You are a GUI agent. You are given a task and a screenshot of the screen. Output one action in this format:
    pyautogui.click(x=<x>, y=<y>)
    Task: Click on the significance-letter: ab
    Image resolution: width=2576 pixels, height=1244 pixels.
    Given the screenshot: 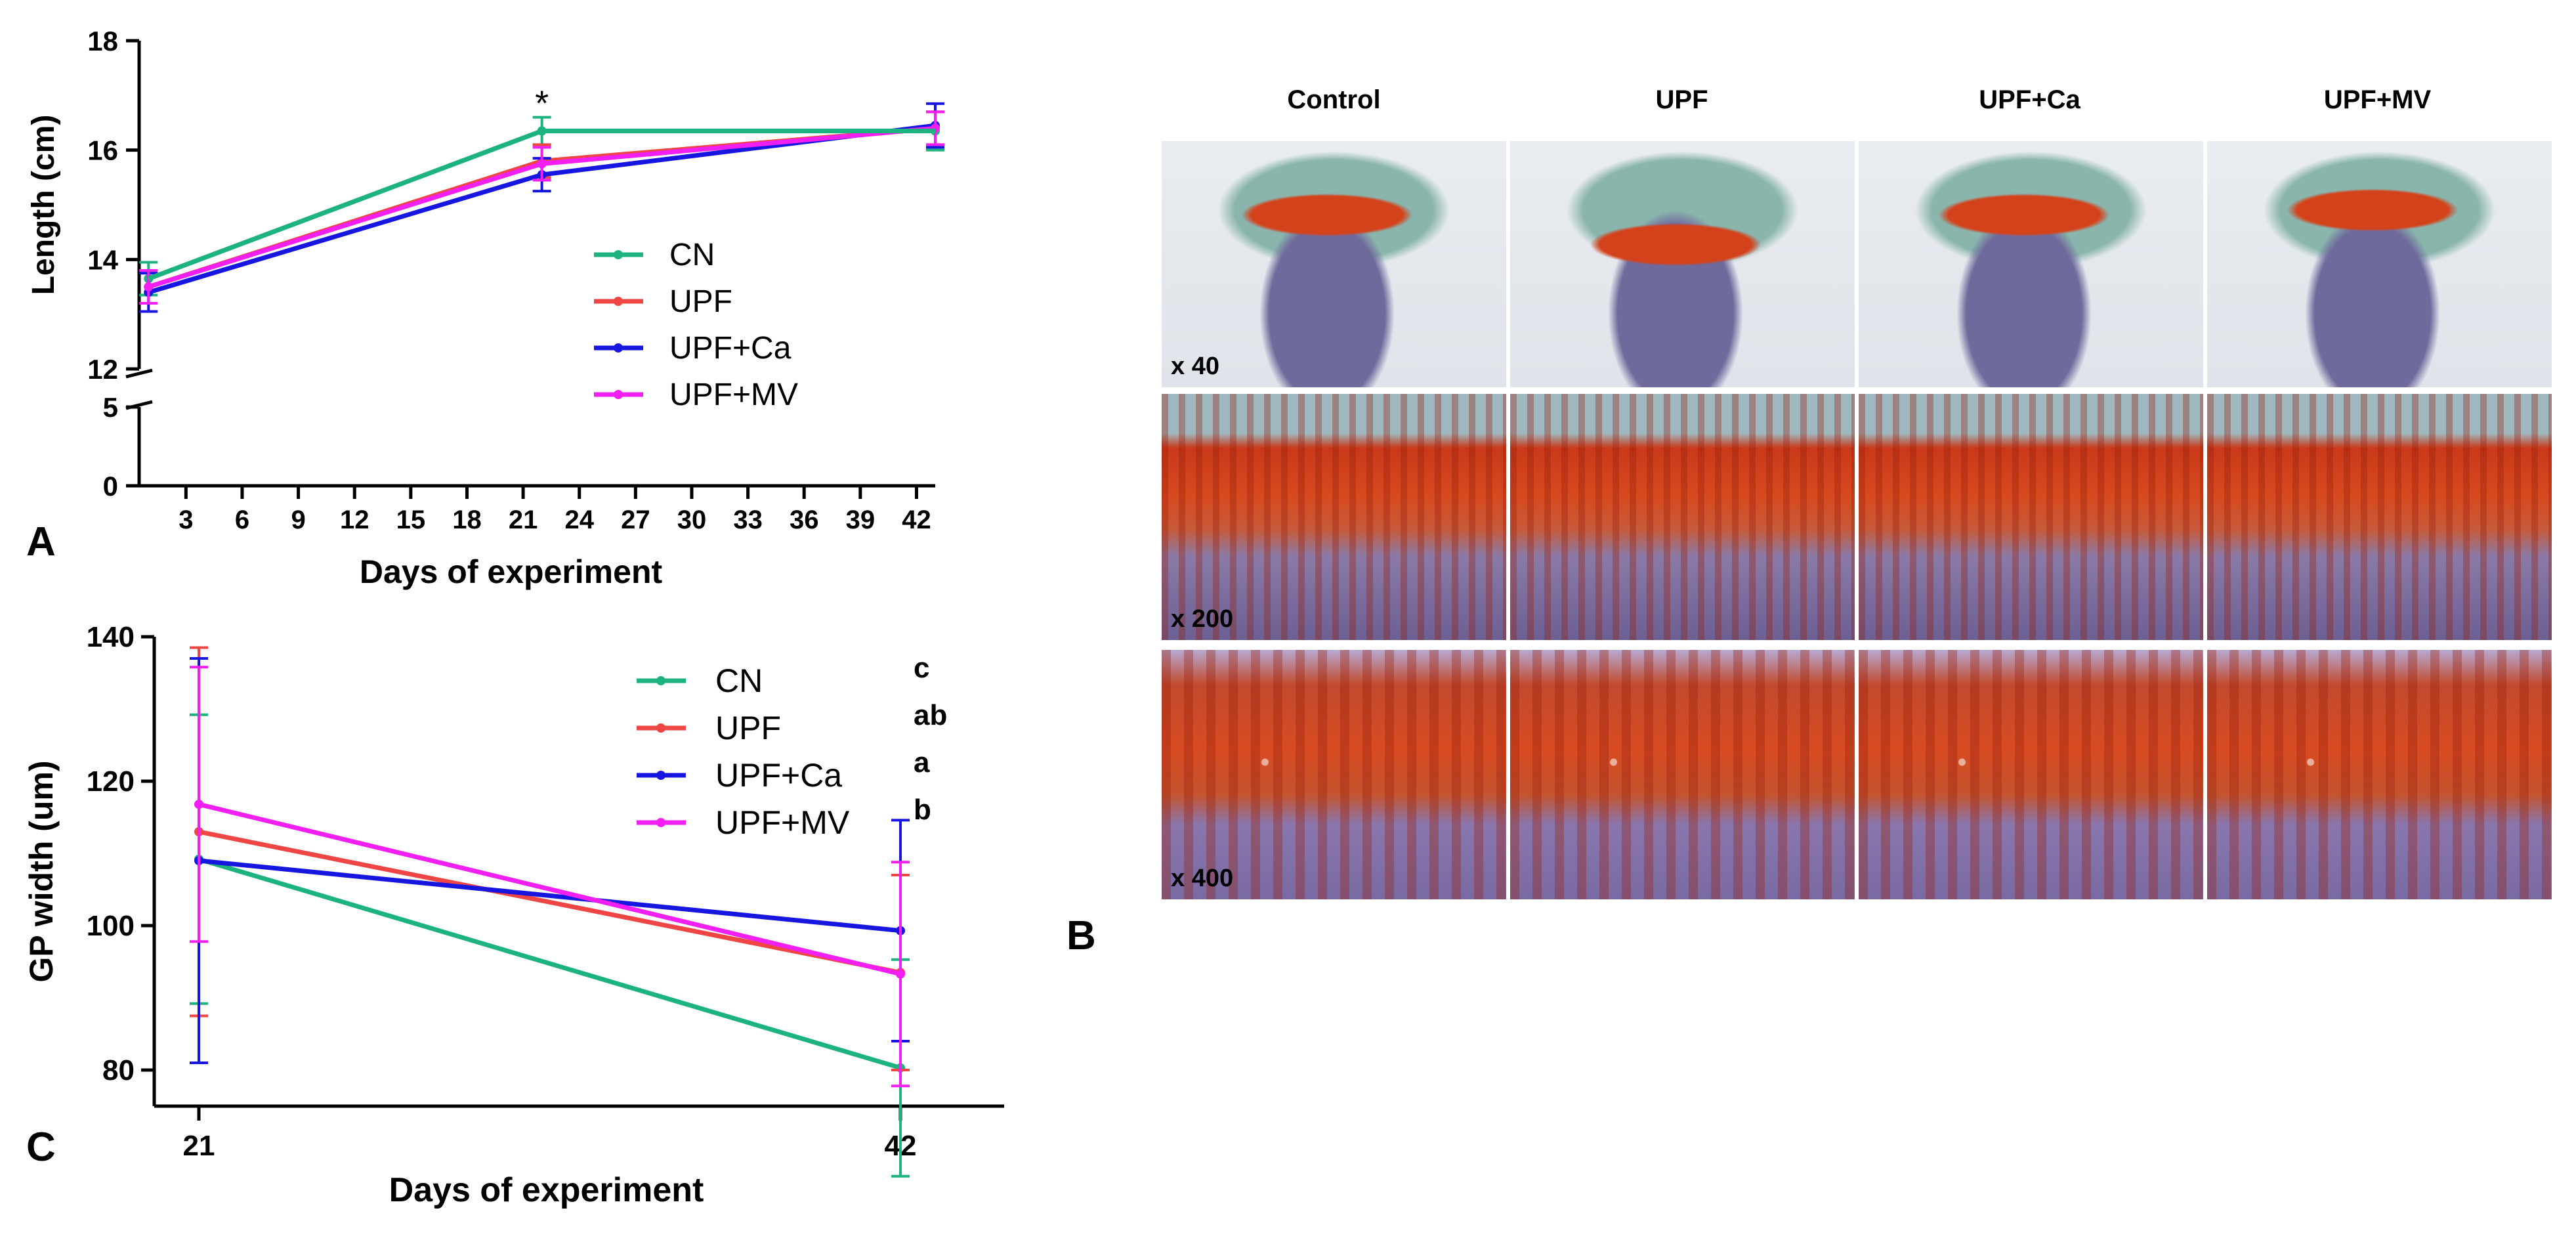 What is the action you would take?
    pyautogui.click(x=930, y=715)
    